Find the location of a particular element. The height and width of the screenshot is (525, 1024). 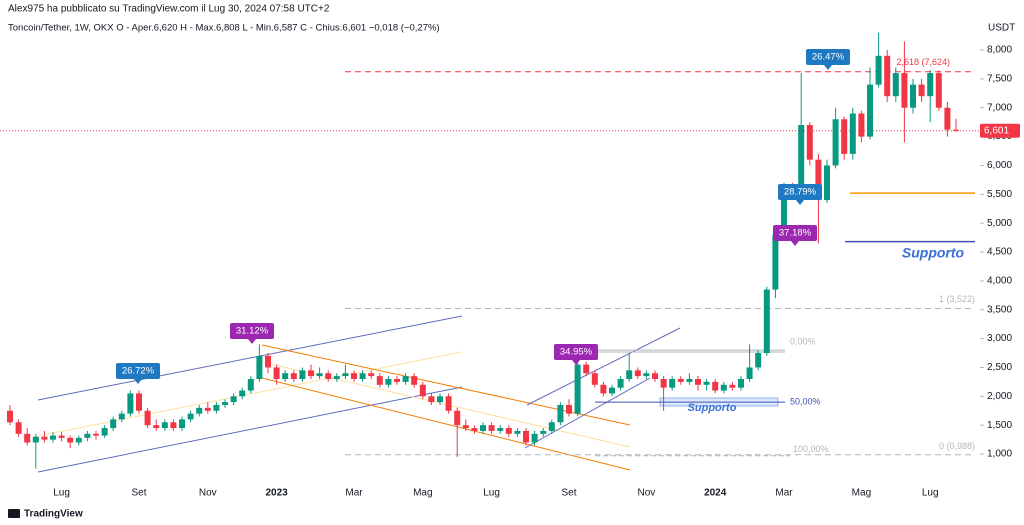

x-tick-label: Set is located at coordinates (138, 493).